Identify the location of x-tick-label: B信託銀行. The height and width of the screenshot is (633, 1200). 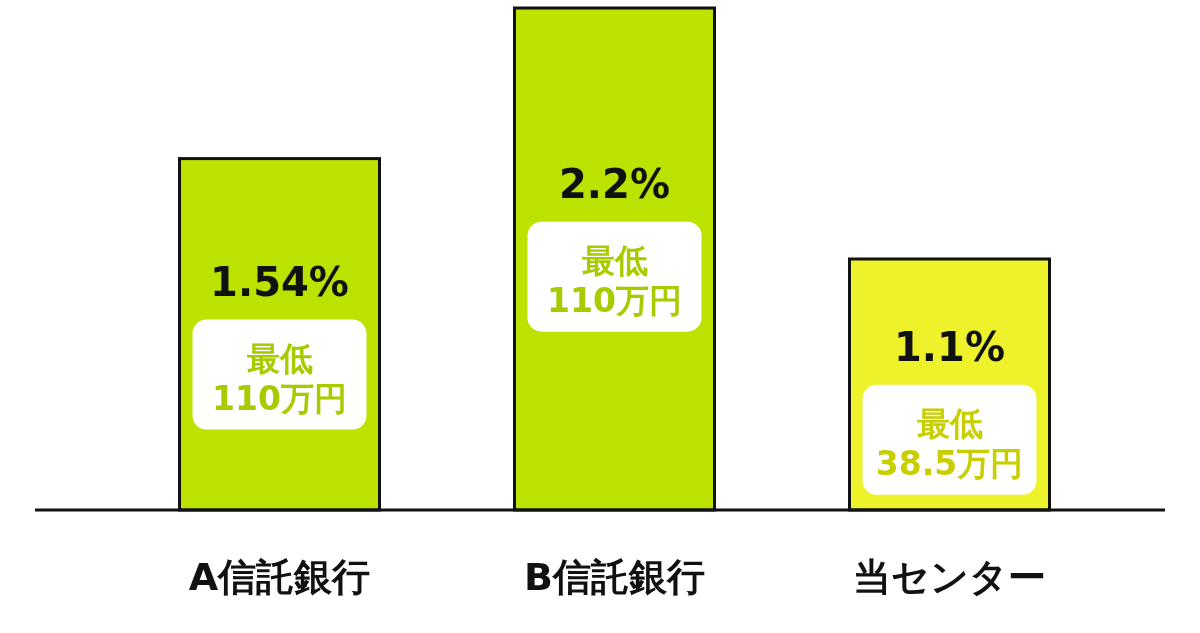
(614, 577).